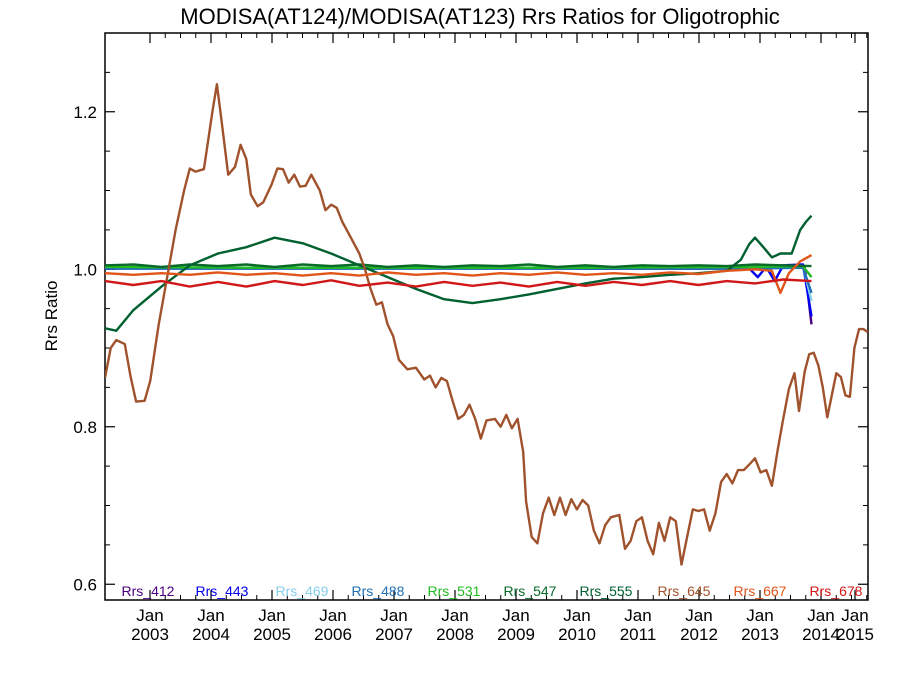  I want to click on x-tick-label-year: 2011, so click(638, 634).